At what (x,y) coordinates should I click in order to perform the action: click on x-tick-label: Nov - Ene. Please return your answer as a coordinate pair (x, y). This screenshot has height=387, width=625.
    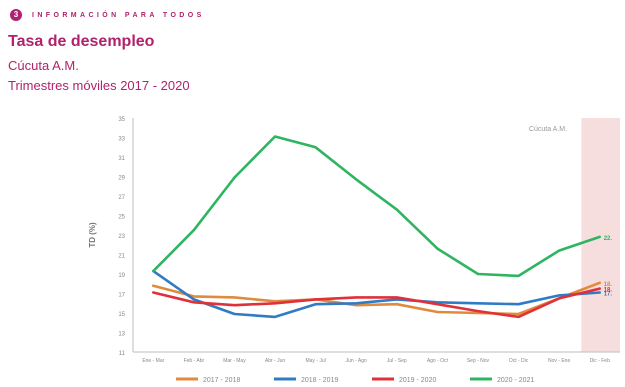
    Looking at the image, I should click on (559, 361).